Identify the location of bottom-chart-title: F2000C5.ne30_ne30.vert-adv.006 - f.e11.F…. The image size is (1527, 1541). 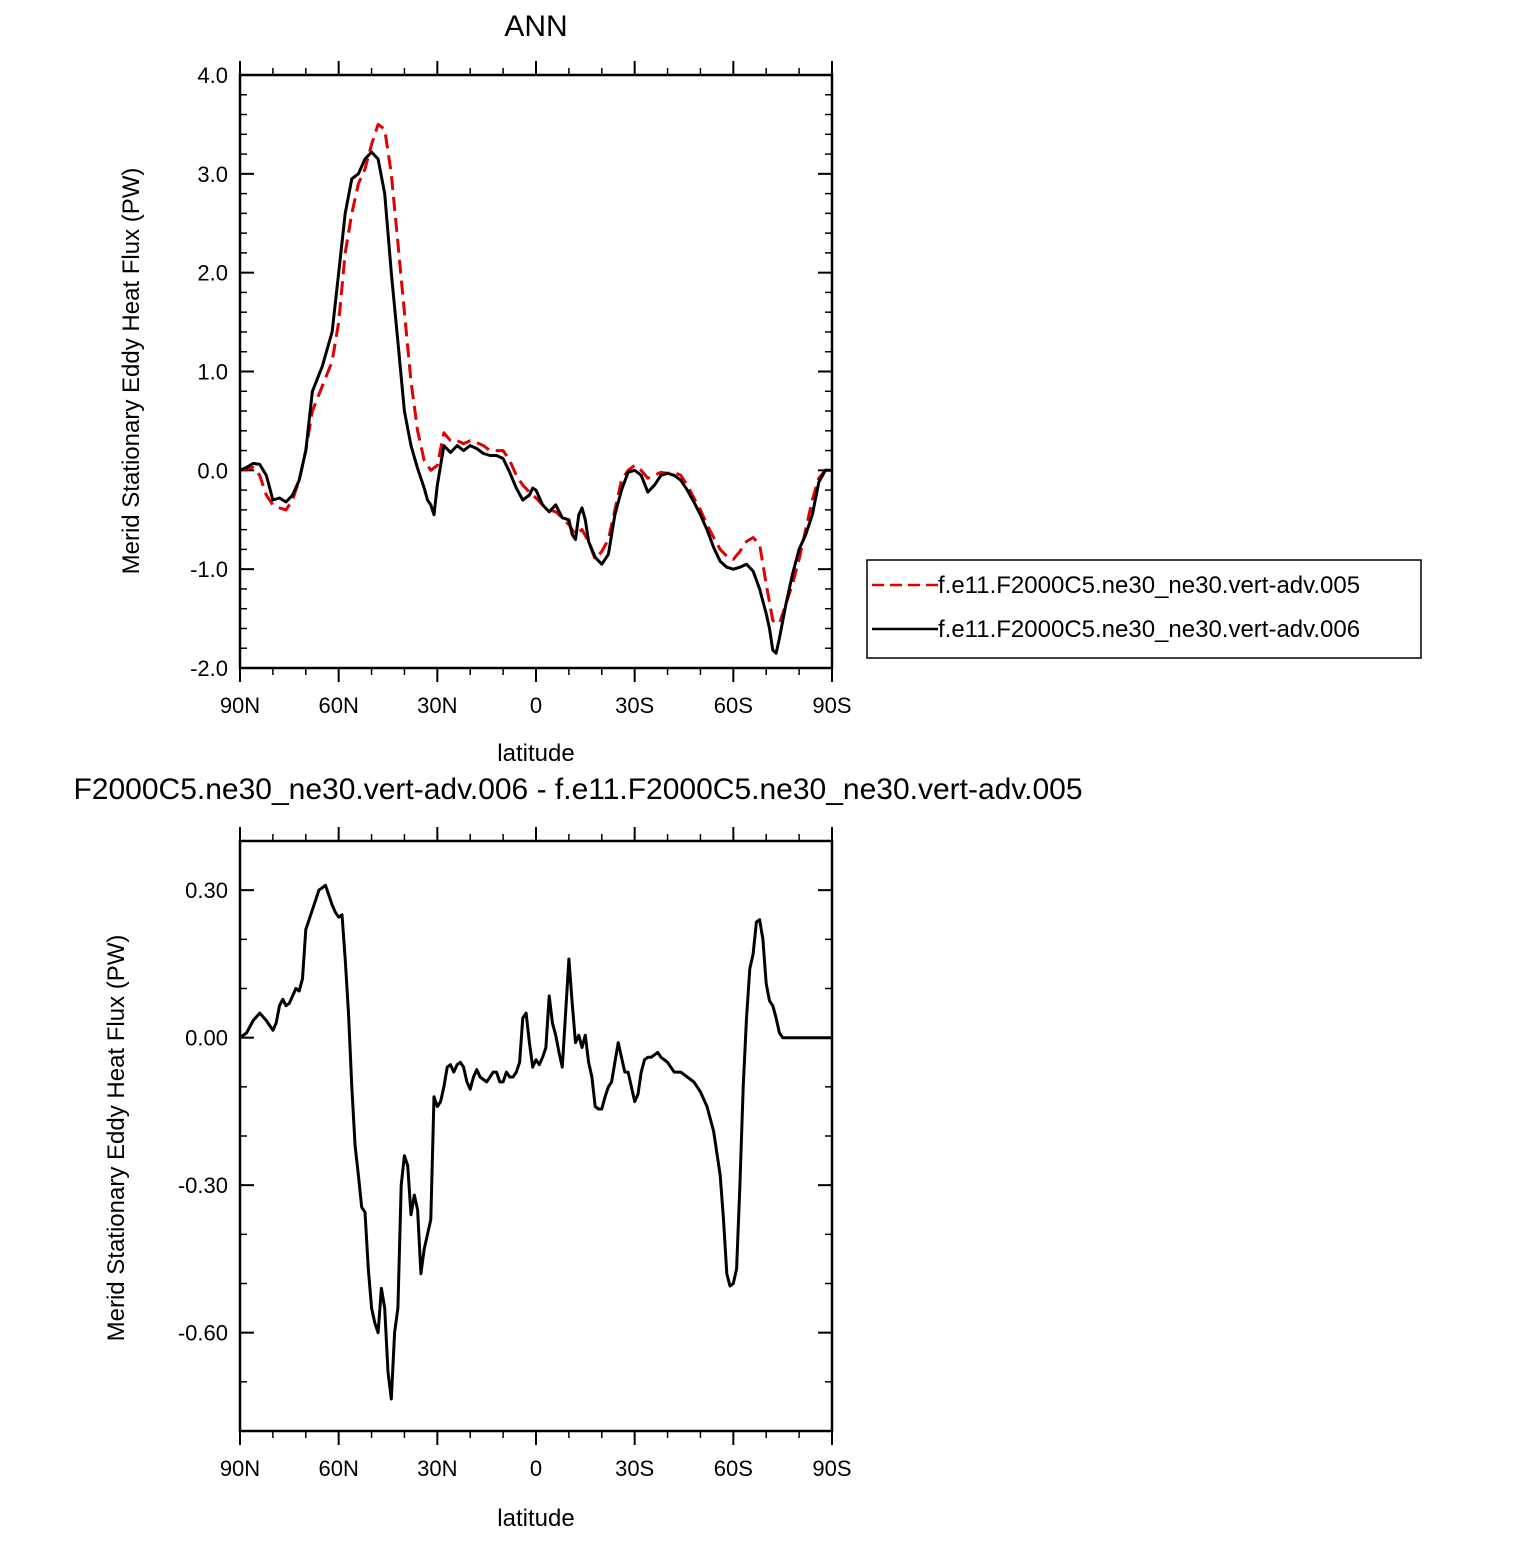
(577, 789).